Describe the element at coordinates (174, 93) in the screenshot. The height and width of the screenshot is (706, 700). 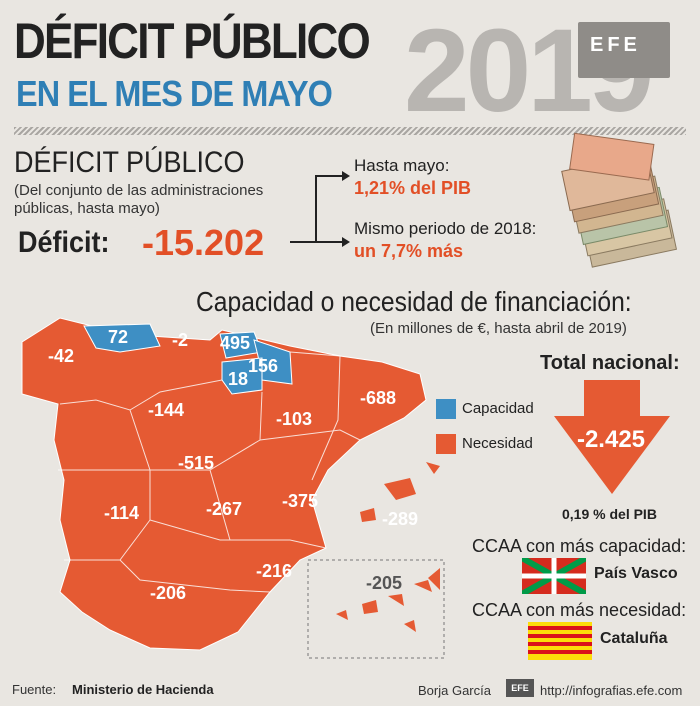
I see `page-subtitle: EN EL MES DE MAYO` at that location.